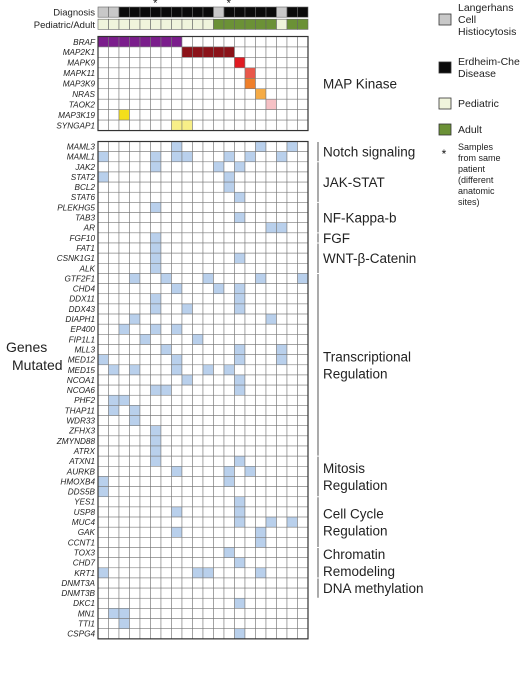 The height and width of the screenshot is (682, 520). I want to click on legend-label: from same, so click(479, 158).